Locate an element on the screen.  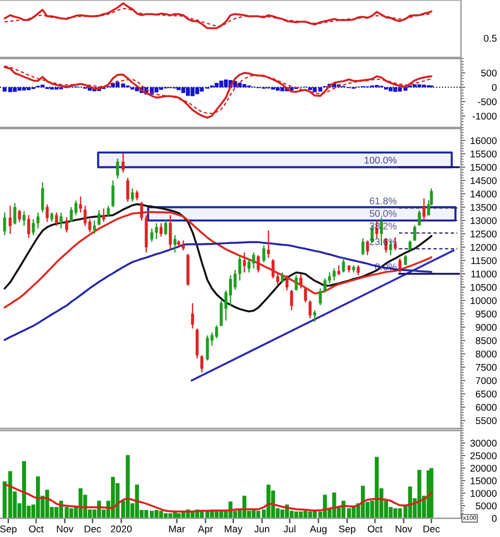
y-tick-label: -500 is located at coordinates (487, 102).